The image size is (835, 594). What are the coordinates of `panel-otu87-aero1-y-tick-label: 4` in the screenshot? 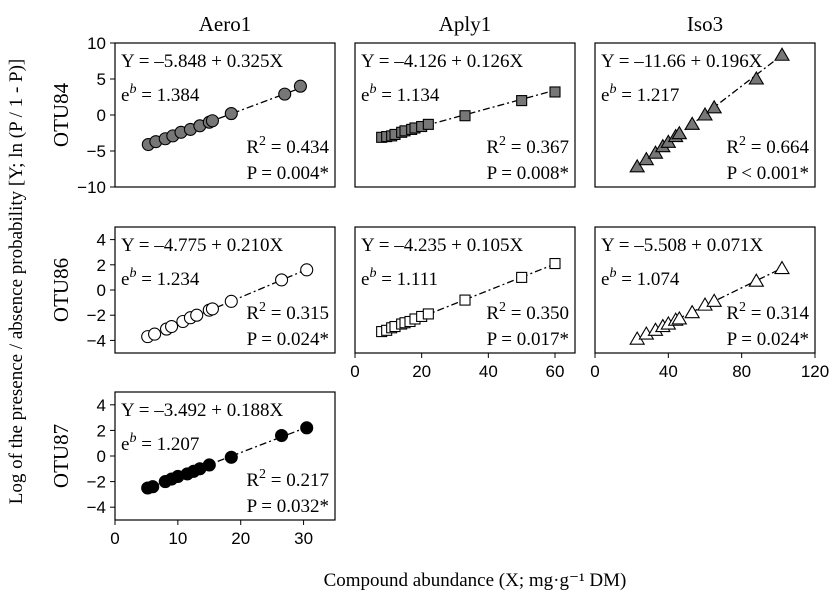 It's located at (101, 405).